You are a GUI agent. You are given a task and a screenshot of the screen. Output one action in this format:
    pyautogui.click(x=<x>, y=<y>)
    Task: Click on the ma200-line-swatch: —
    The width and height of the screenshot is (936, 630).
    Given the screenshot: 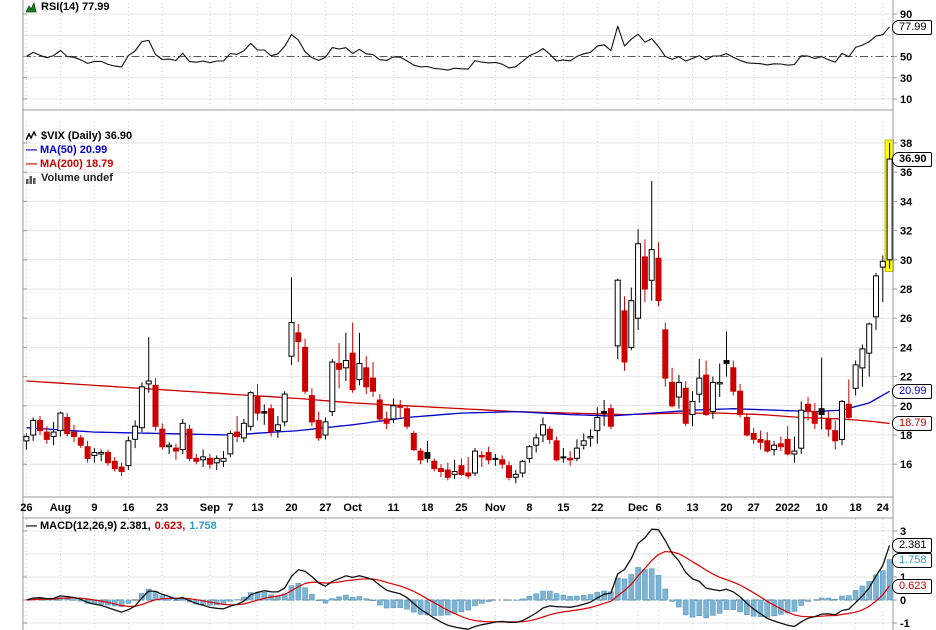 What is the action you would take?
    pyautogui.click(x=31, y=164)
    